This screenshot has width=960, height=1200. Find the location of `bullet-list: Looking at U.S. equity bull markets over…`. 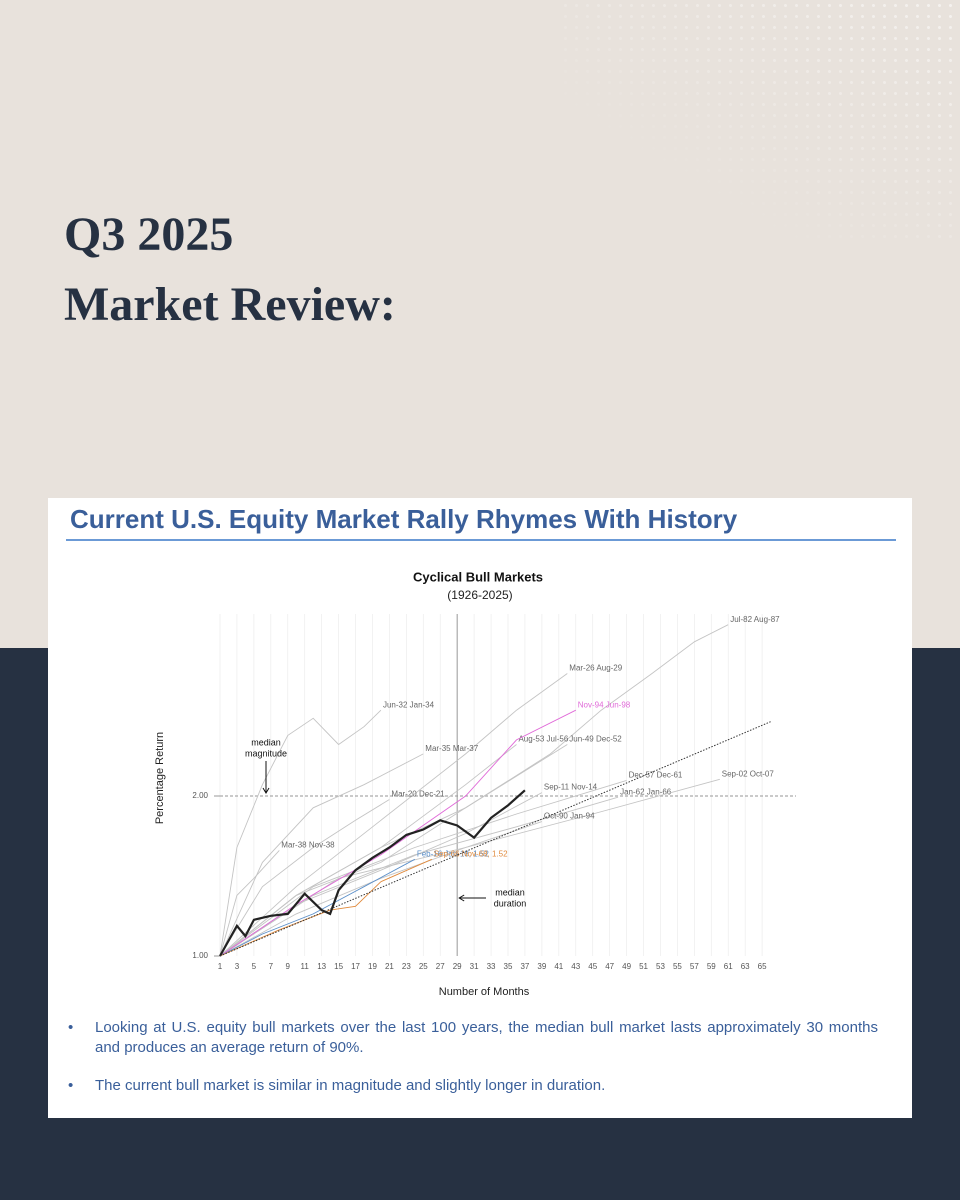

bullet-list: Looking at U.S. equity bull markets over… is located at coordinates (473, 1066).